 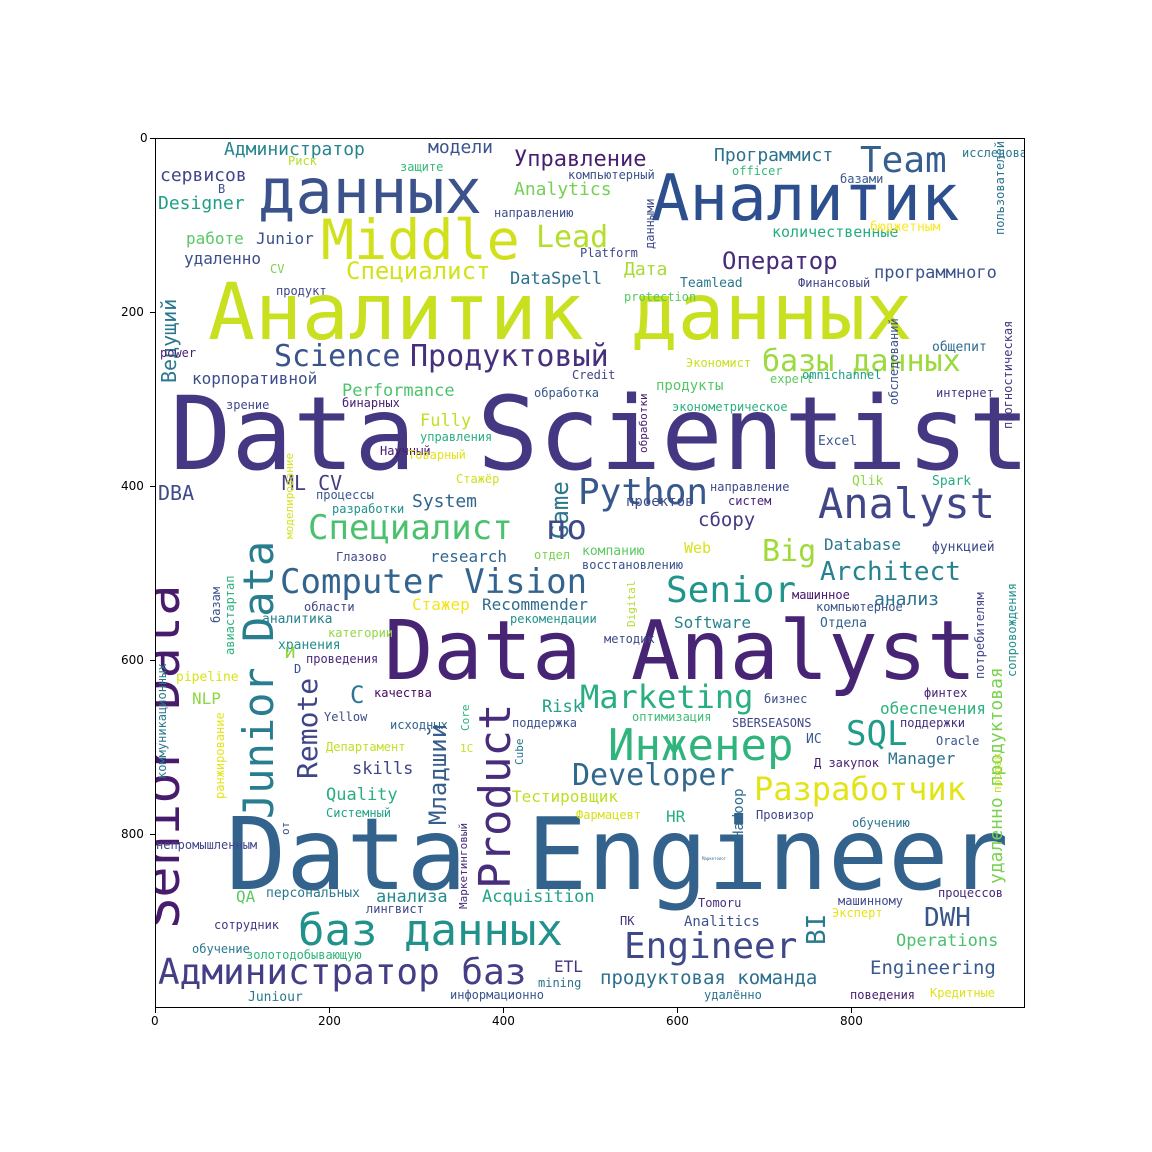 What do you see at coordinates (883, 995) in the screenshot?
I see `word: поведения` at bounding box center [883, 995].